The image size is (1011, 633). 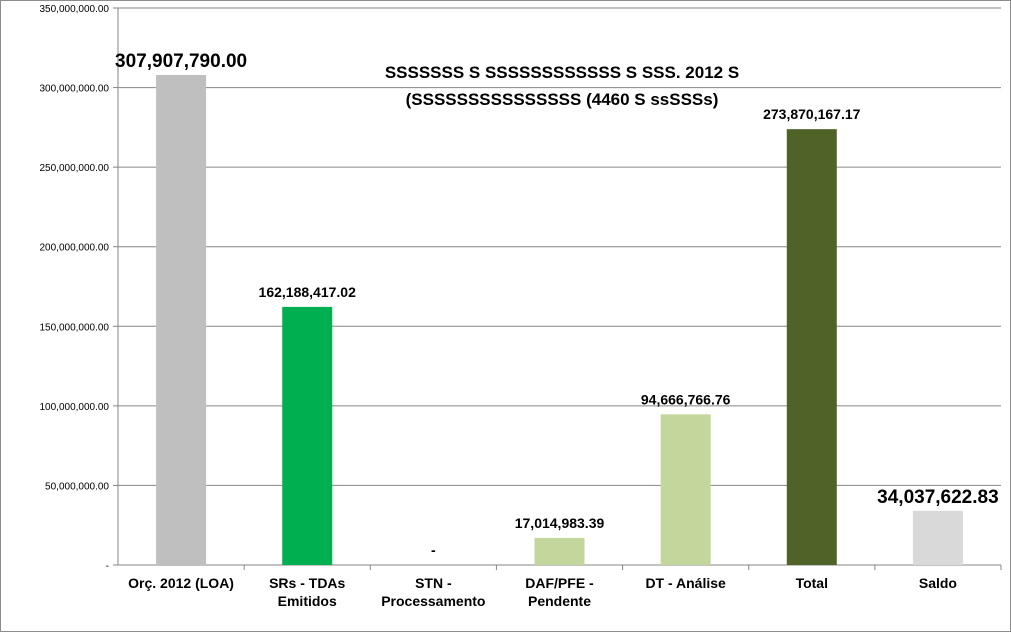 I want to click on data-label: 273,870,167.17, so click(x=812, y=114).